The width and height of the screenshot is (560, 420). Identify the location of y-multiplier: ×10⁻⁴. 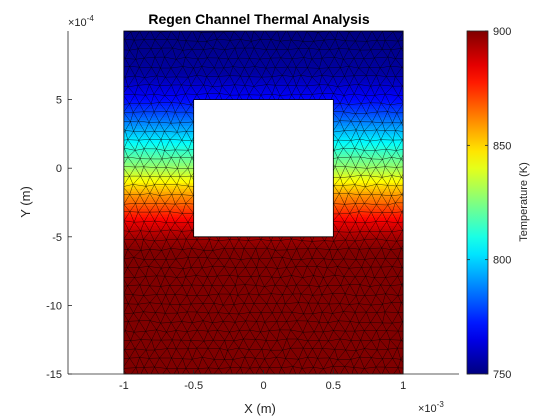
(81, 21).